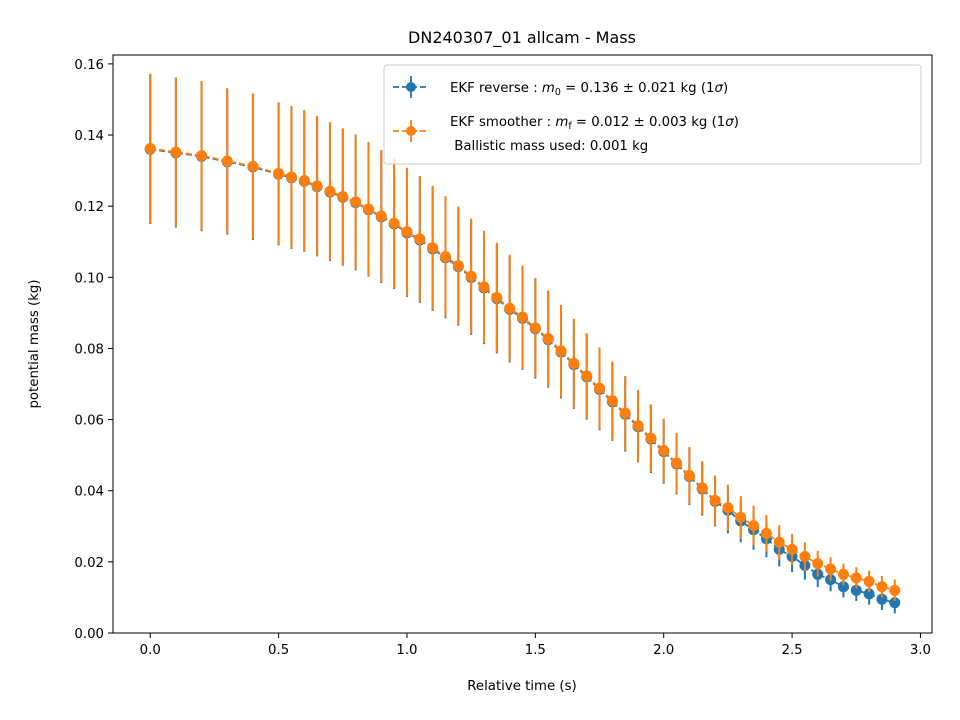 The image size is (960, 720). What do you see at coordinates (89, 492) in the screenshot?
I see `y-tick-label: 0.04` at bounding box center [89, 492].